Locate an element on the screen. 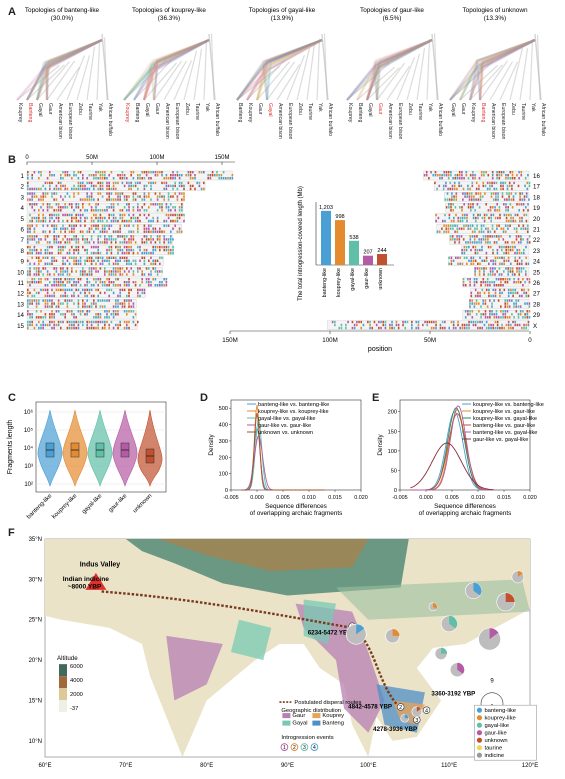  taxon-label: Gaur is located at coordinates (50, 109).